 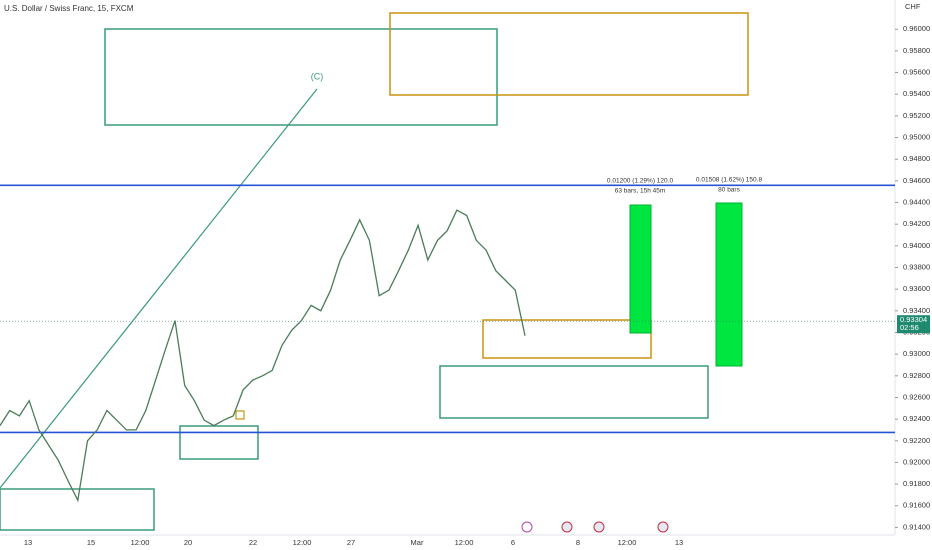 What do you see at coordinates (640, 191) in the screenshot?
I see `measure-label: 63 bars, 15h 45m` at bounding box center [640, 191].